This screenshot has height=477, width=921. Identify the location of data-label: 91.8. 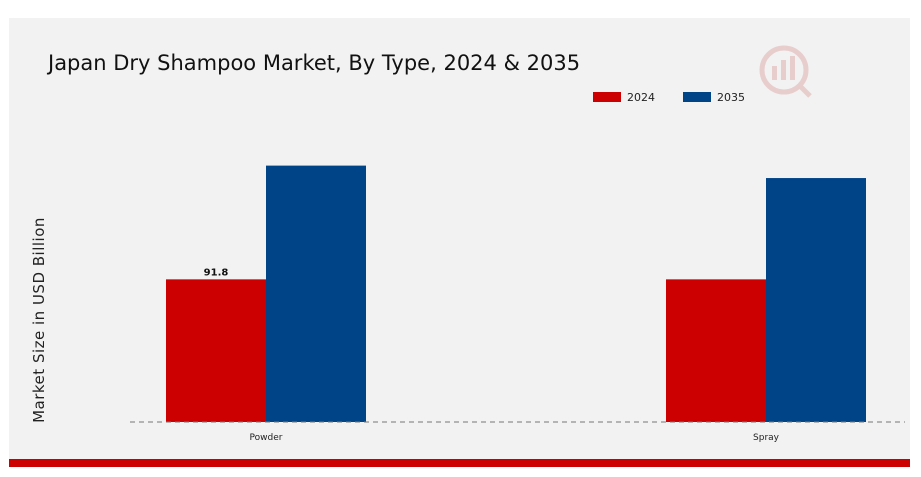
(216, 272).